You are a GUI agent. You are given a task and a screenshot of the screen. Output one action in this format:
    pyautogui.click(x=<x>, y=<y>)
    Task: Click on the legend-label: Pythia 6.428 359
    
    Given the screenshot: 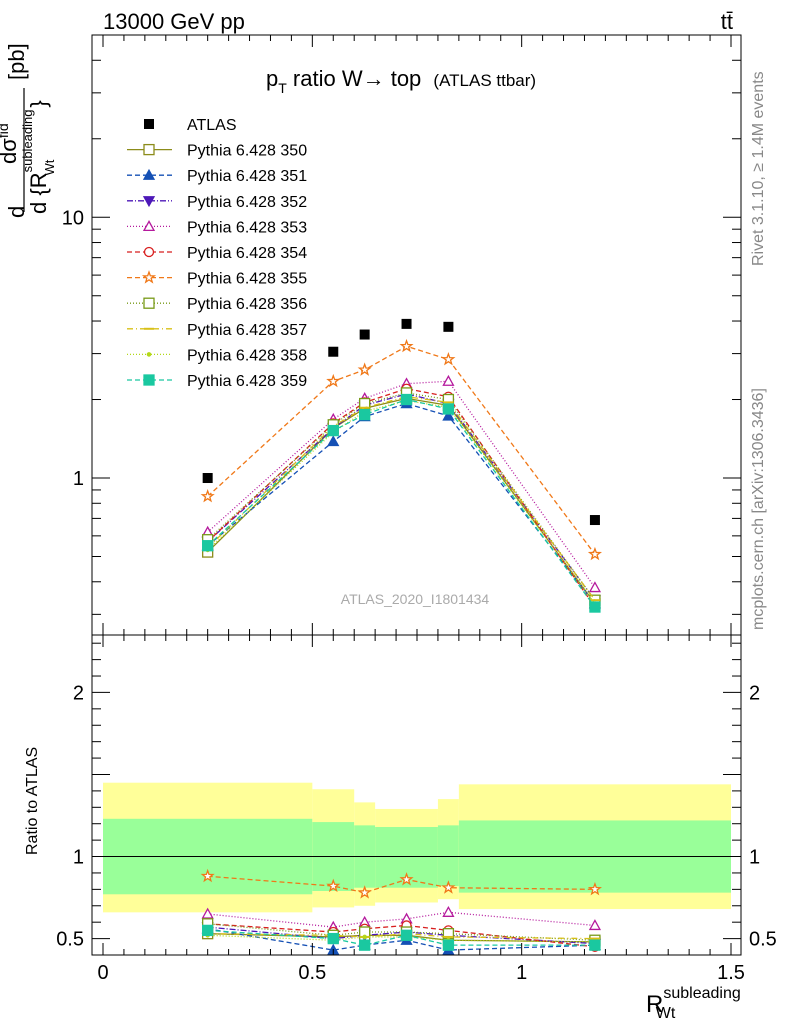 What is the action you would take?
    pyautogui.click(x=247, y=381)
    